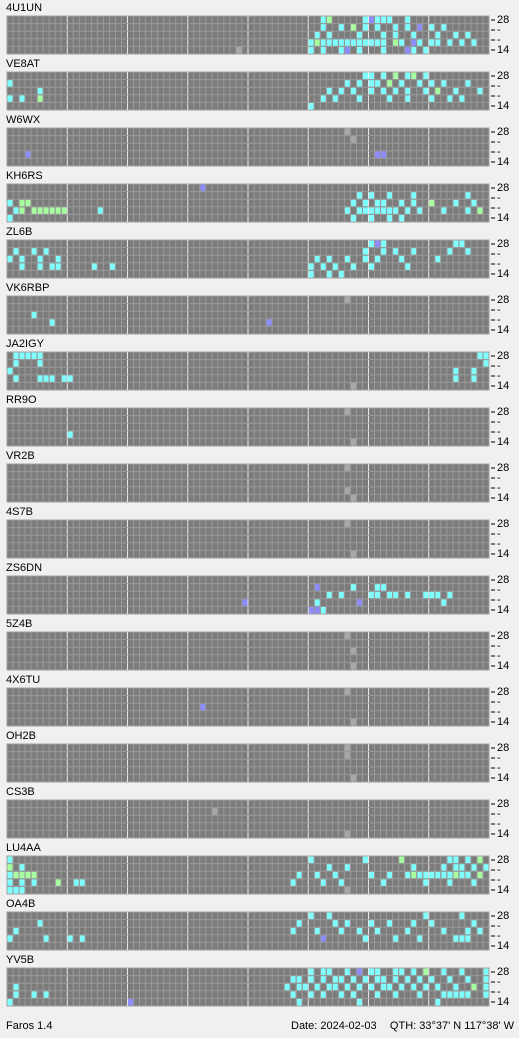  What do you see at coordinates (499, 152) in the screenshot?
I see `band-label: -` at bounding box center [499, 152].